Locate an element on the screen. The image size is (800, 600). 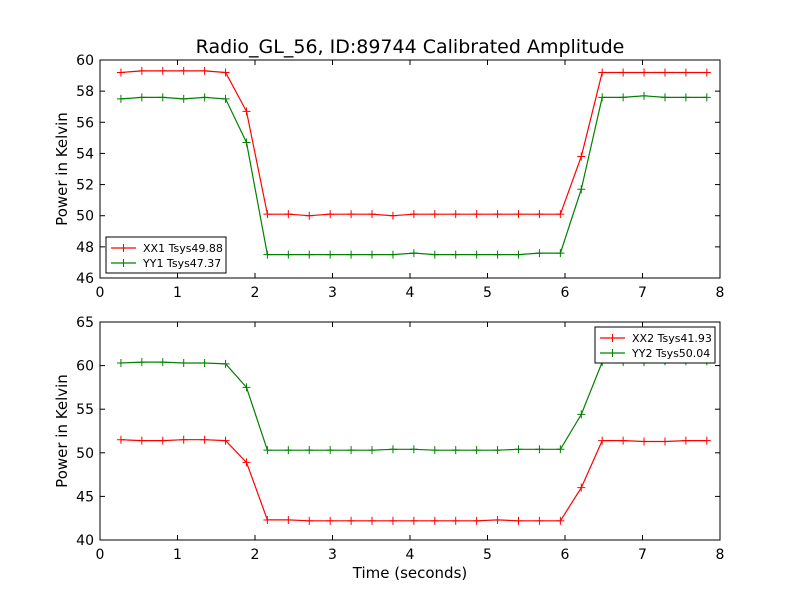
y-tick-label: 46 is located at coordinates (85, 279).